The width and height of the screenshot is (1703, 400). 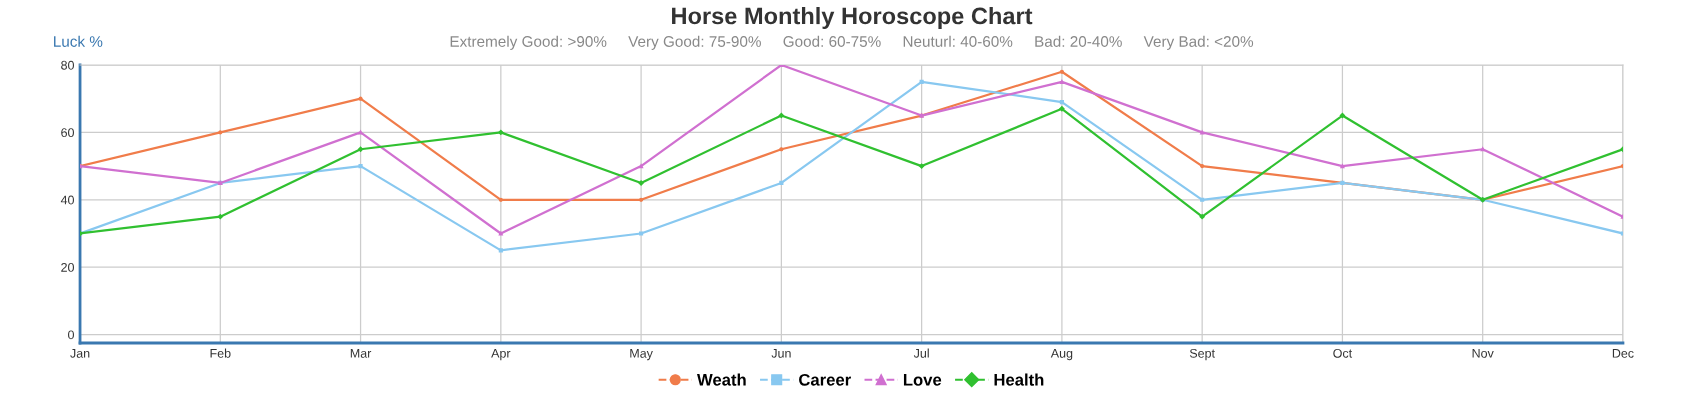 I want to click on y-tick-label: 80, so click(x=67, y=65).